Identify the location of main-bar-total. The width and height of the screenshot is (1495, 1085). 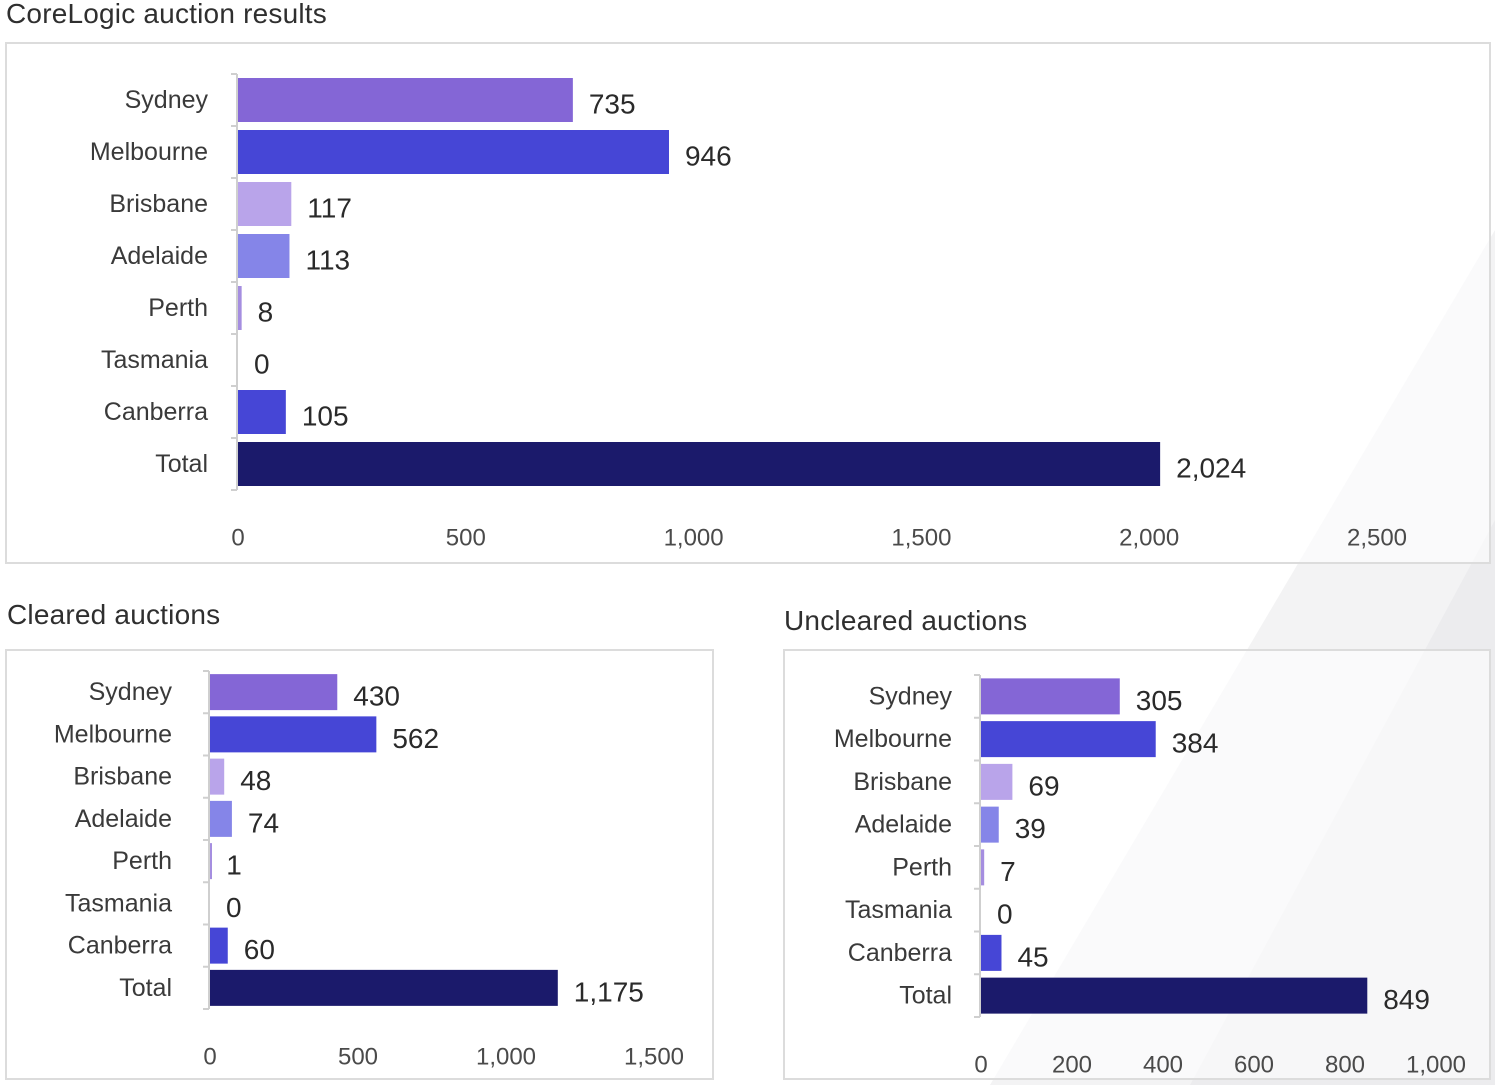
(699, 464).